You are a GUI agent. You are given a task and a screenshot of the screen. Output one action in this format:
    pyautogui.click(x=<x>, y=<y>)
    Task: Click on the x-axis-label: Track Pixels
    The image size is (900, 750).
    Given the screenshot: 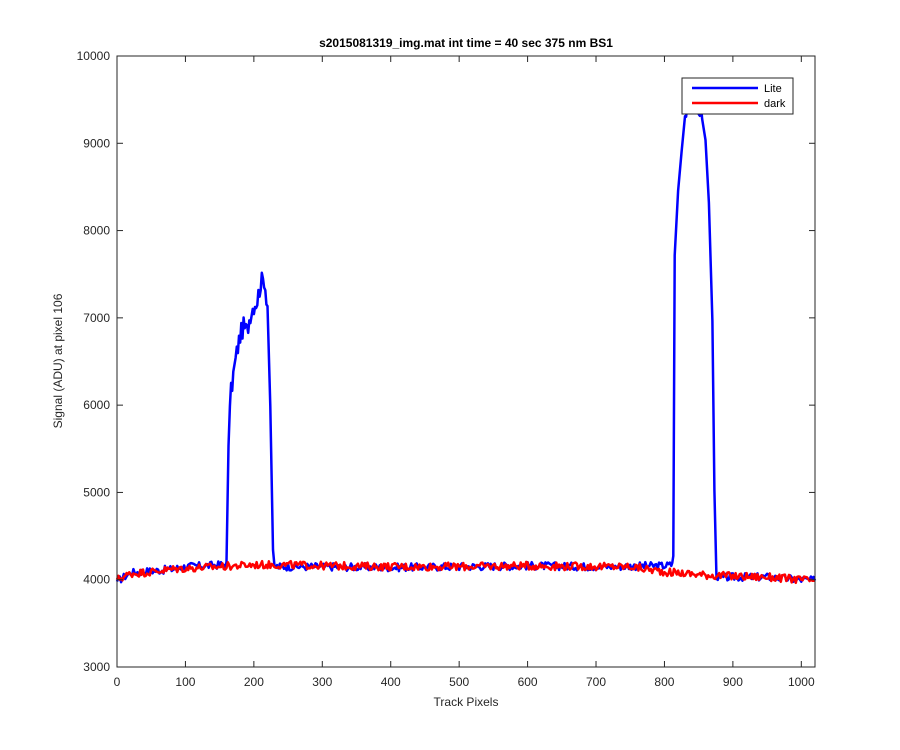 What is the action you would take?
    pyautogui.click(x=466, y=702)
    